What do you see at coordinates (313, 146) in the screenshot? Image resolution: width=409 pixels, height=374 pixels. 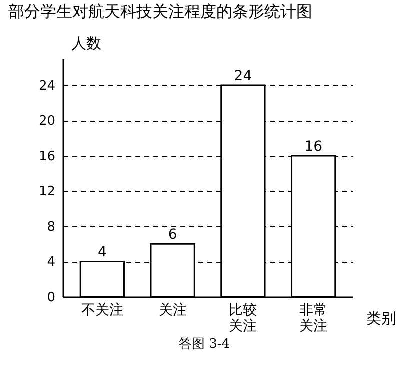 I see `data-label: 16` at bounding box center [313, 146].